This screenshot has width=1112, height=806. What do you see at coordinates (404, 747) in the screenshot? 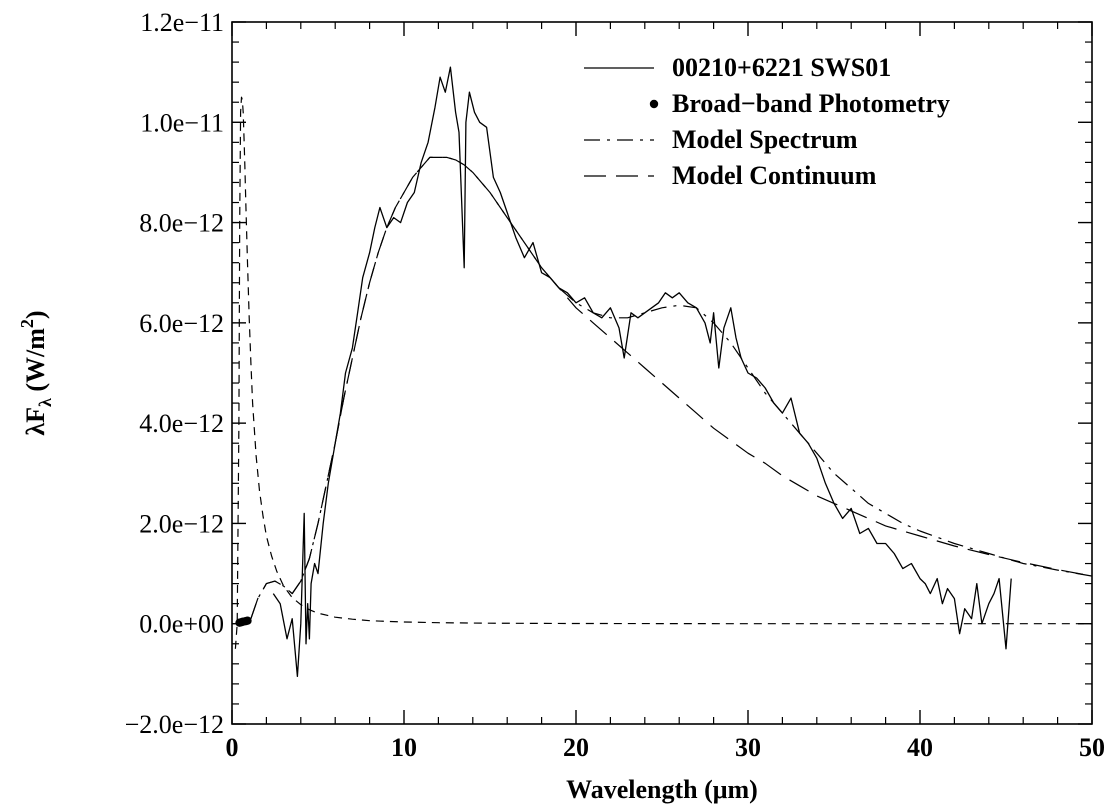
I see `x-tick-label: 10` at bounding box center [404, 747].